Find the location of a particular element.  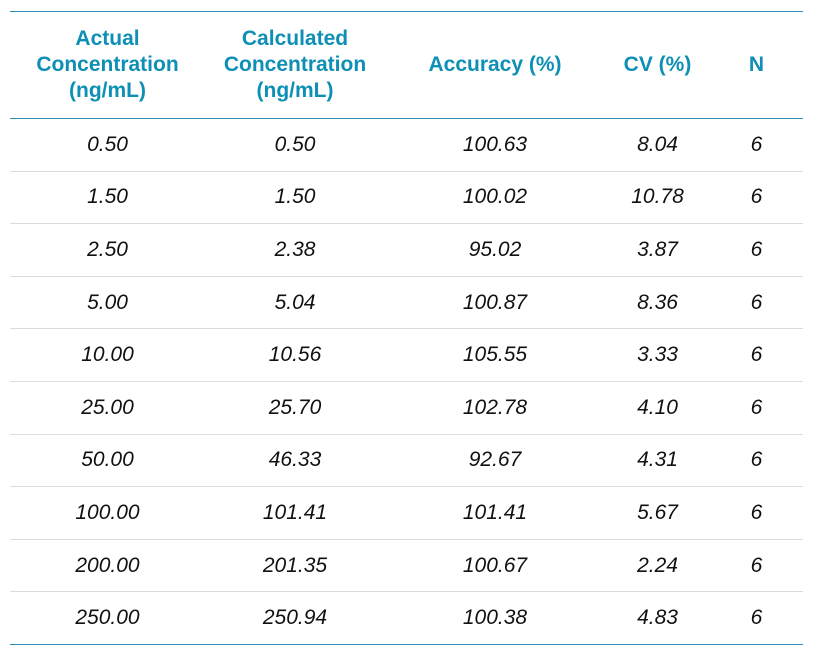

table-row: 200.00 201.35 100.67 2.24 6 is located at coordinates (406, 565).